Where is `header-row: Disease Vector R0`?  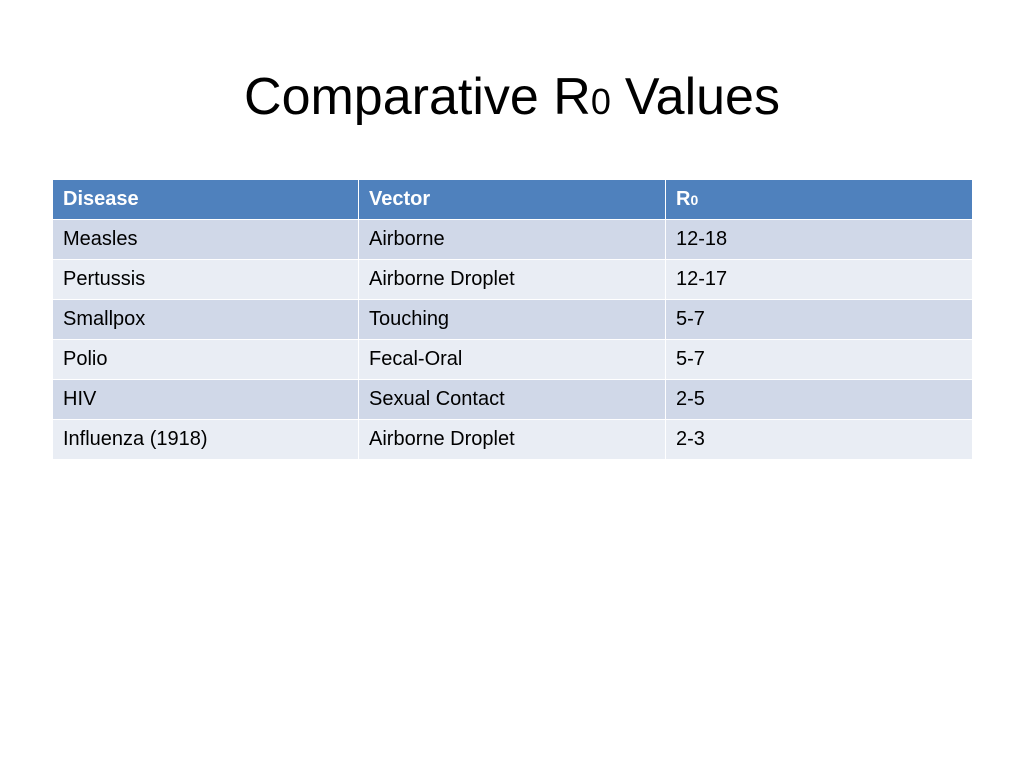
header-row: Disease Vector R0 is located at coordinates (512, 199).